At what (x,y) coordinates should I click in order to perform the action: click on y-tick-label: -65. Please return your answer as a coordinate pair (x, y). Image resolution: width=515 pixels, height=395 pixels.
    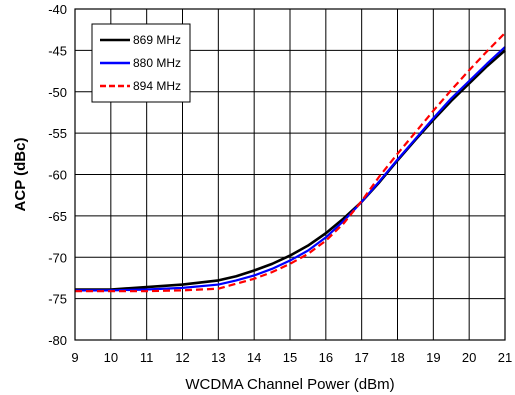
    Looking at the image, I should click on (57, 216).